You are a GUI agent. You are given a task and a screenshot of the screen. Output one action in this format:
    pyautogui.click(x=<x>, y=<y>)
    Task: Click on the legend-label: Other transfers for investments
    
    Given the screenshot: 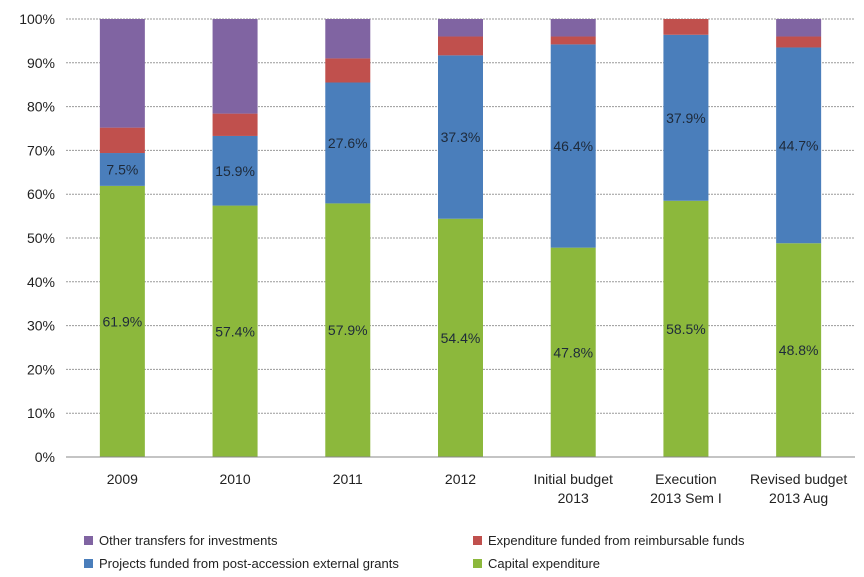 What is the action you would take?
    pyautogui.click(x=188, y=540)
    